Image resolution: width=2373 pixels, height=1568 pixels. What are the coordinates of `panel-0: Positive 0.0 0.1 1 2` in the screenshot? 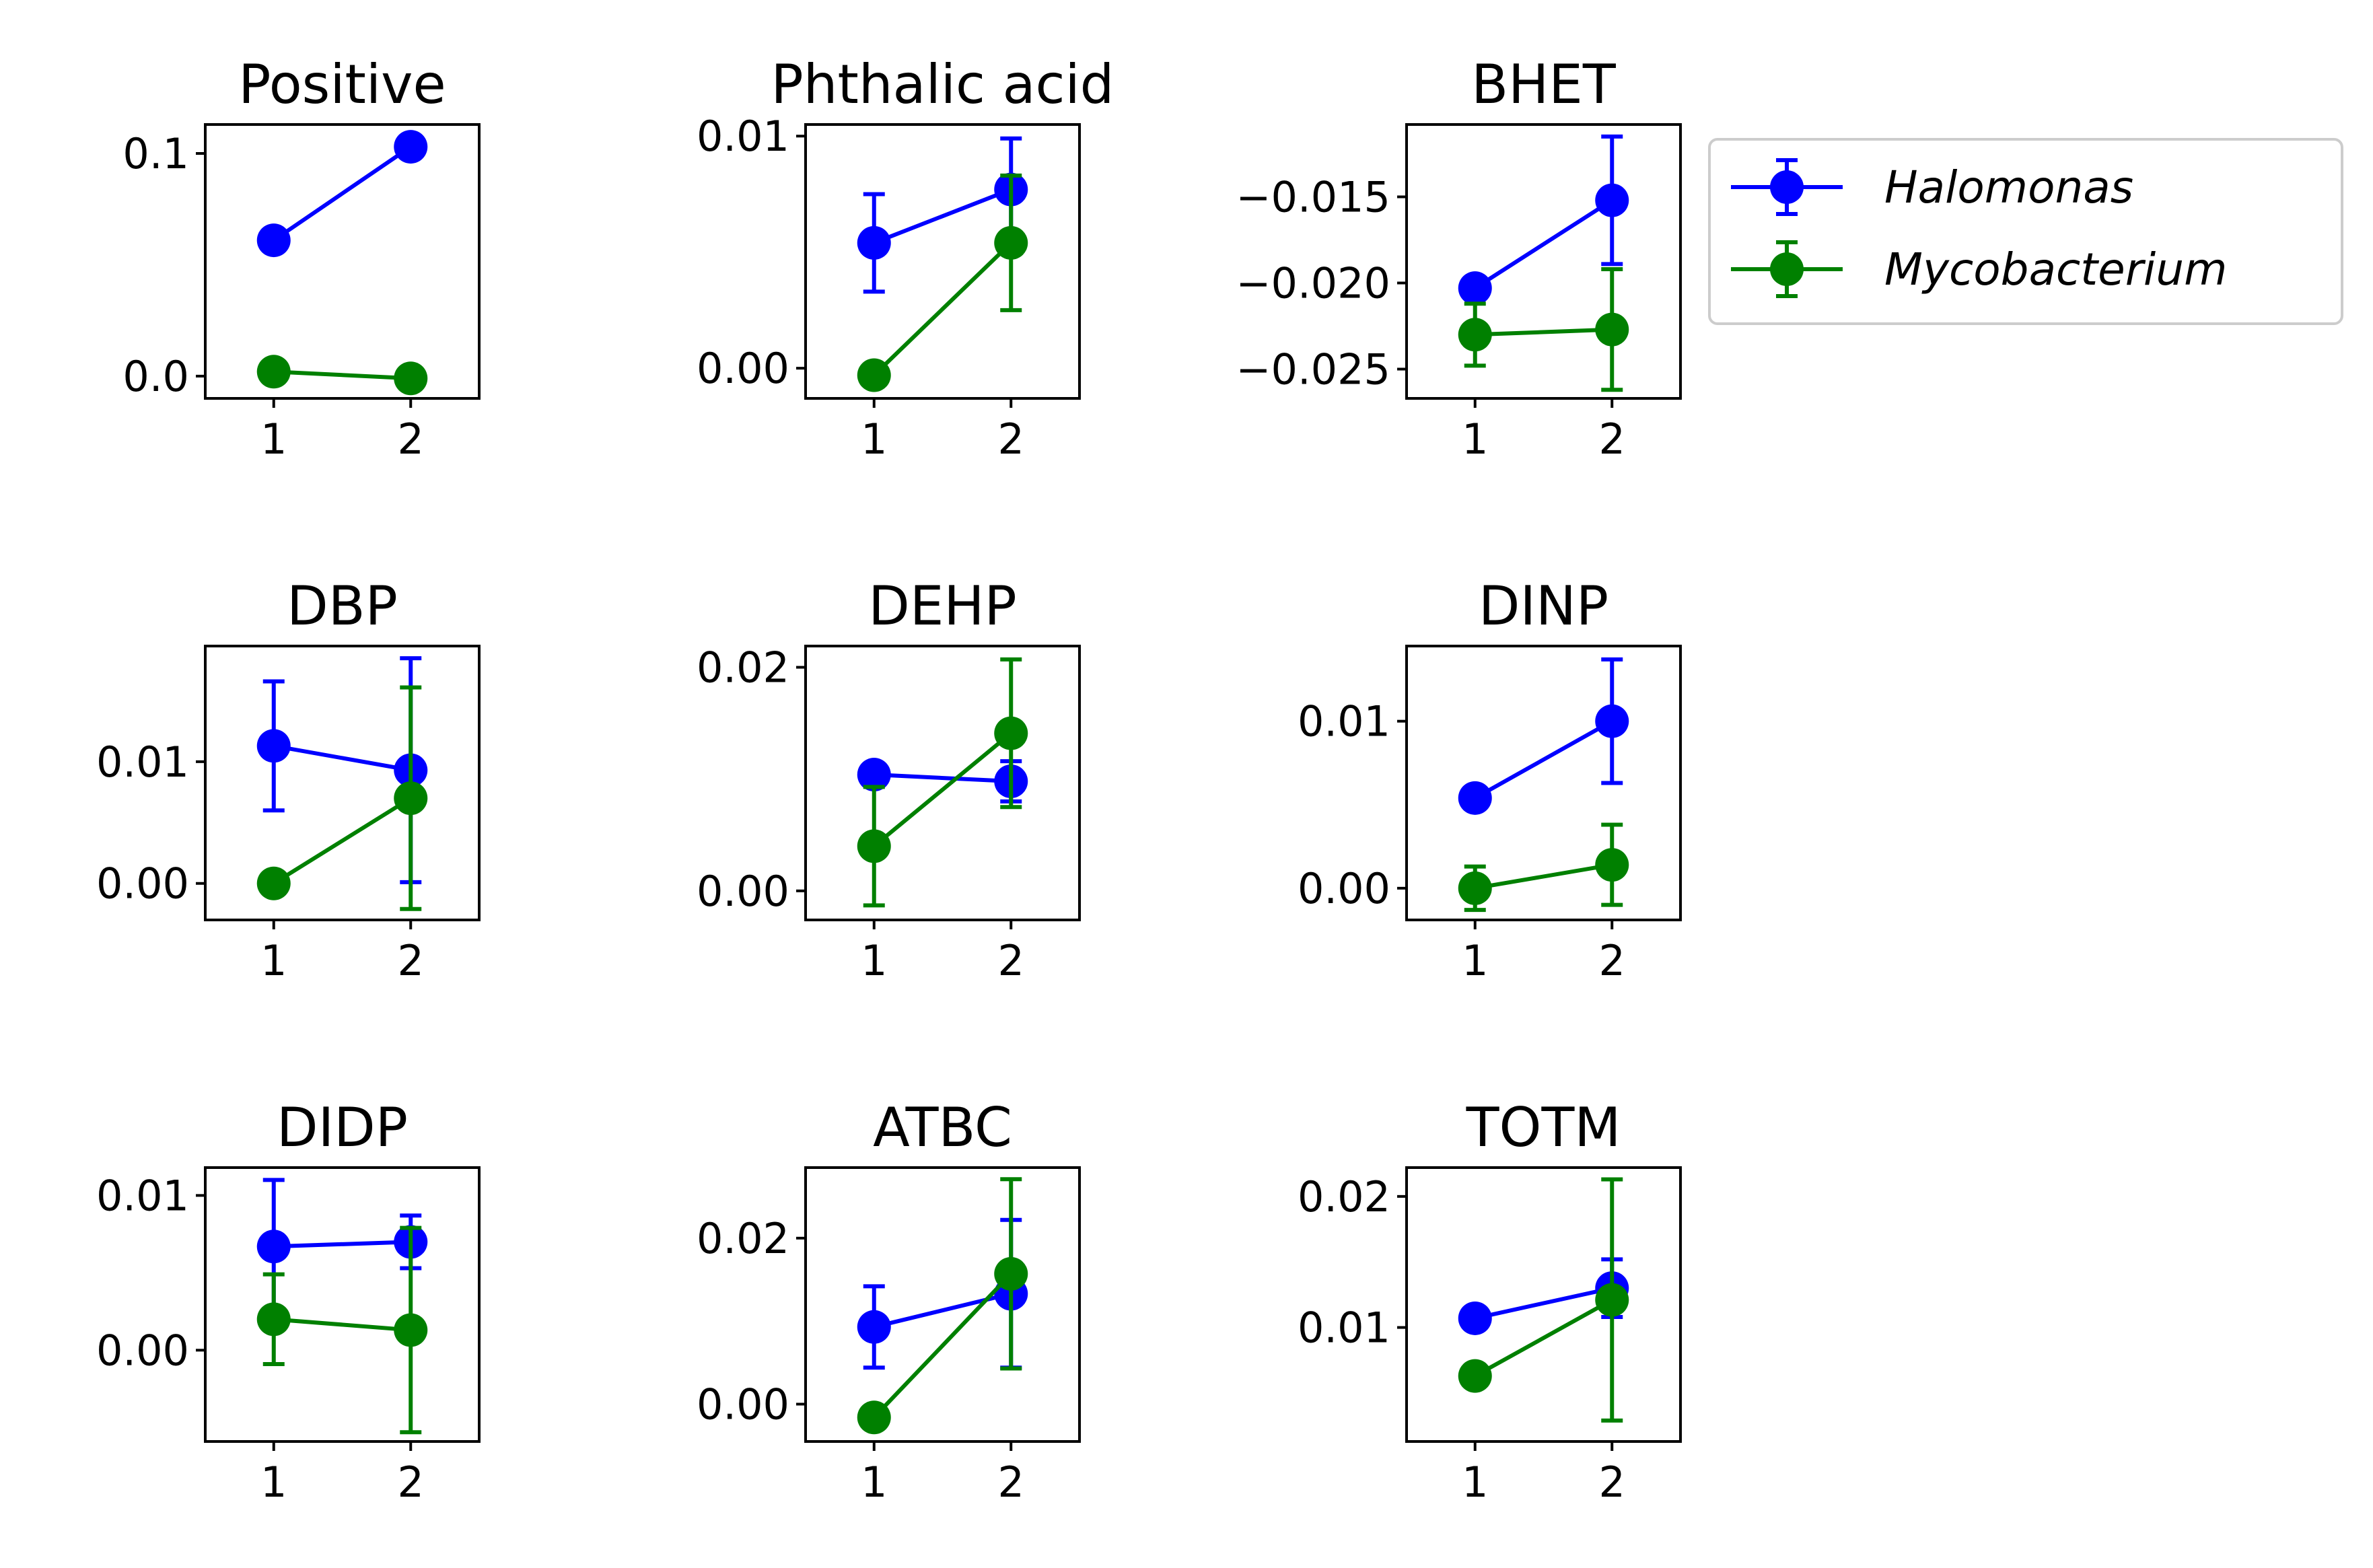 It's located at (301, 258).